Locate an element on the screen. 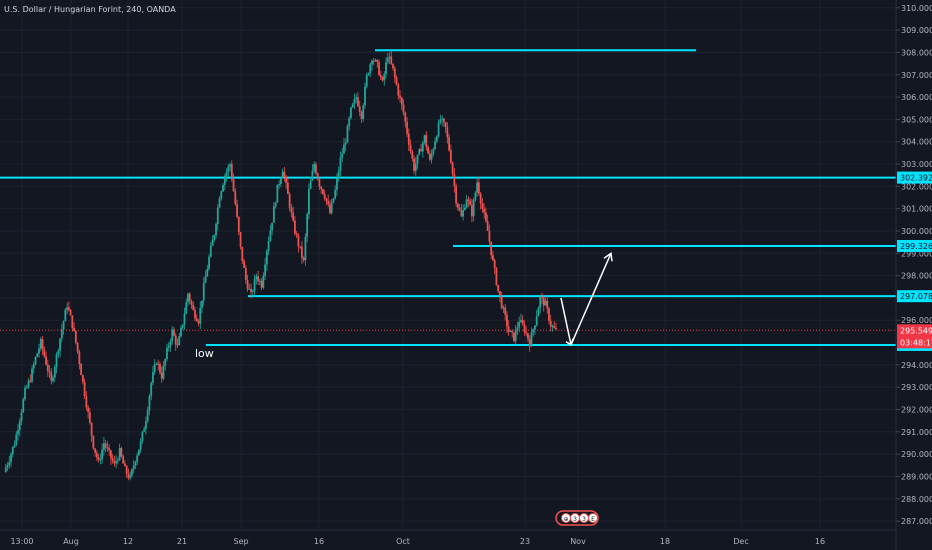  event-badges: ⊕ 3 3 E is located at coordinates (577, 518).